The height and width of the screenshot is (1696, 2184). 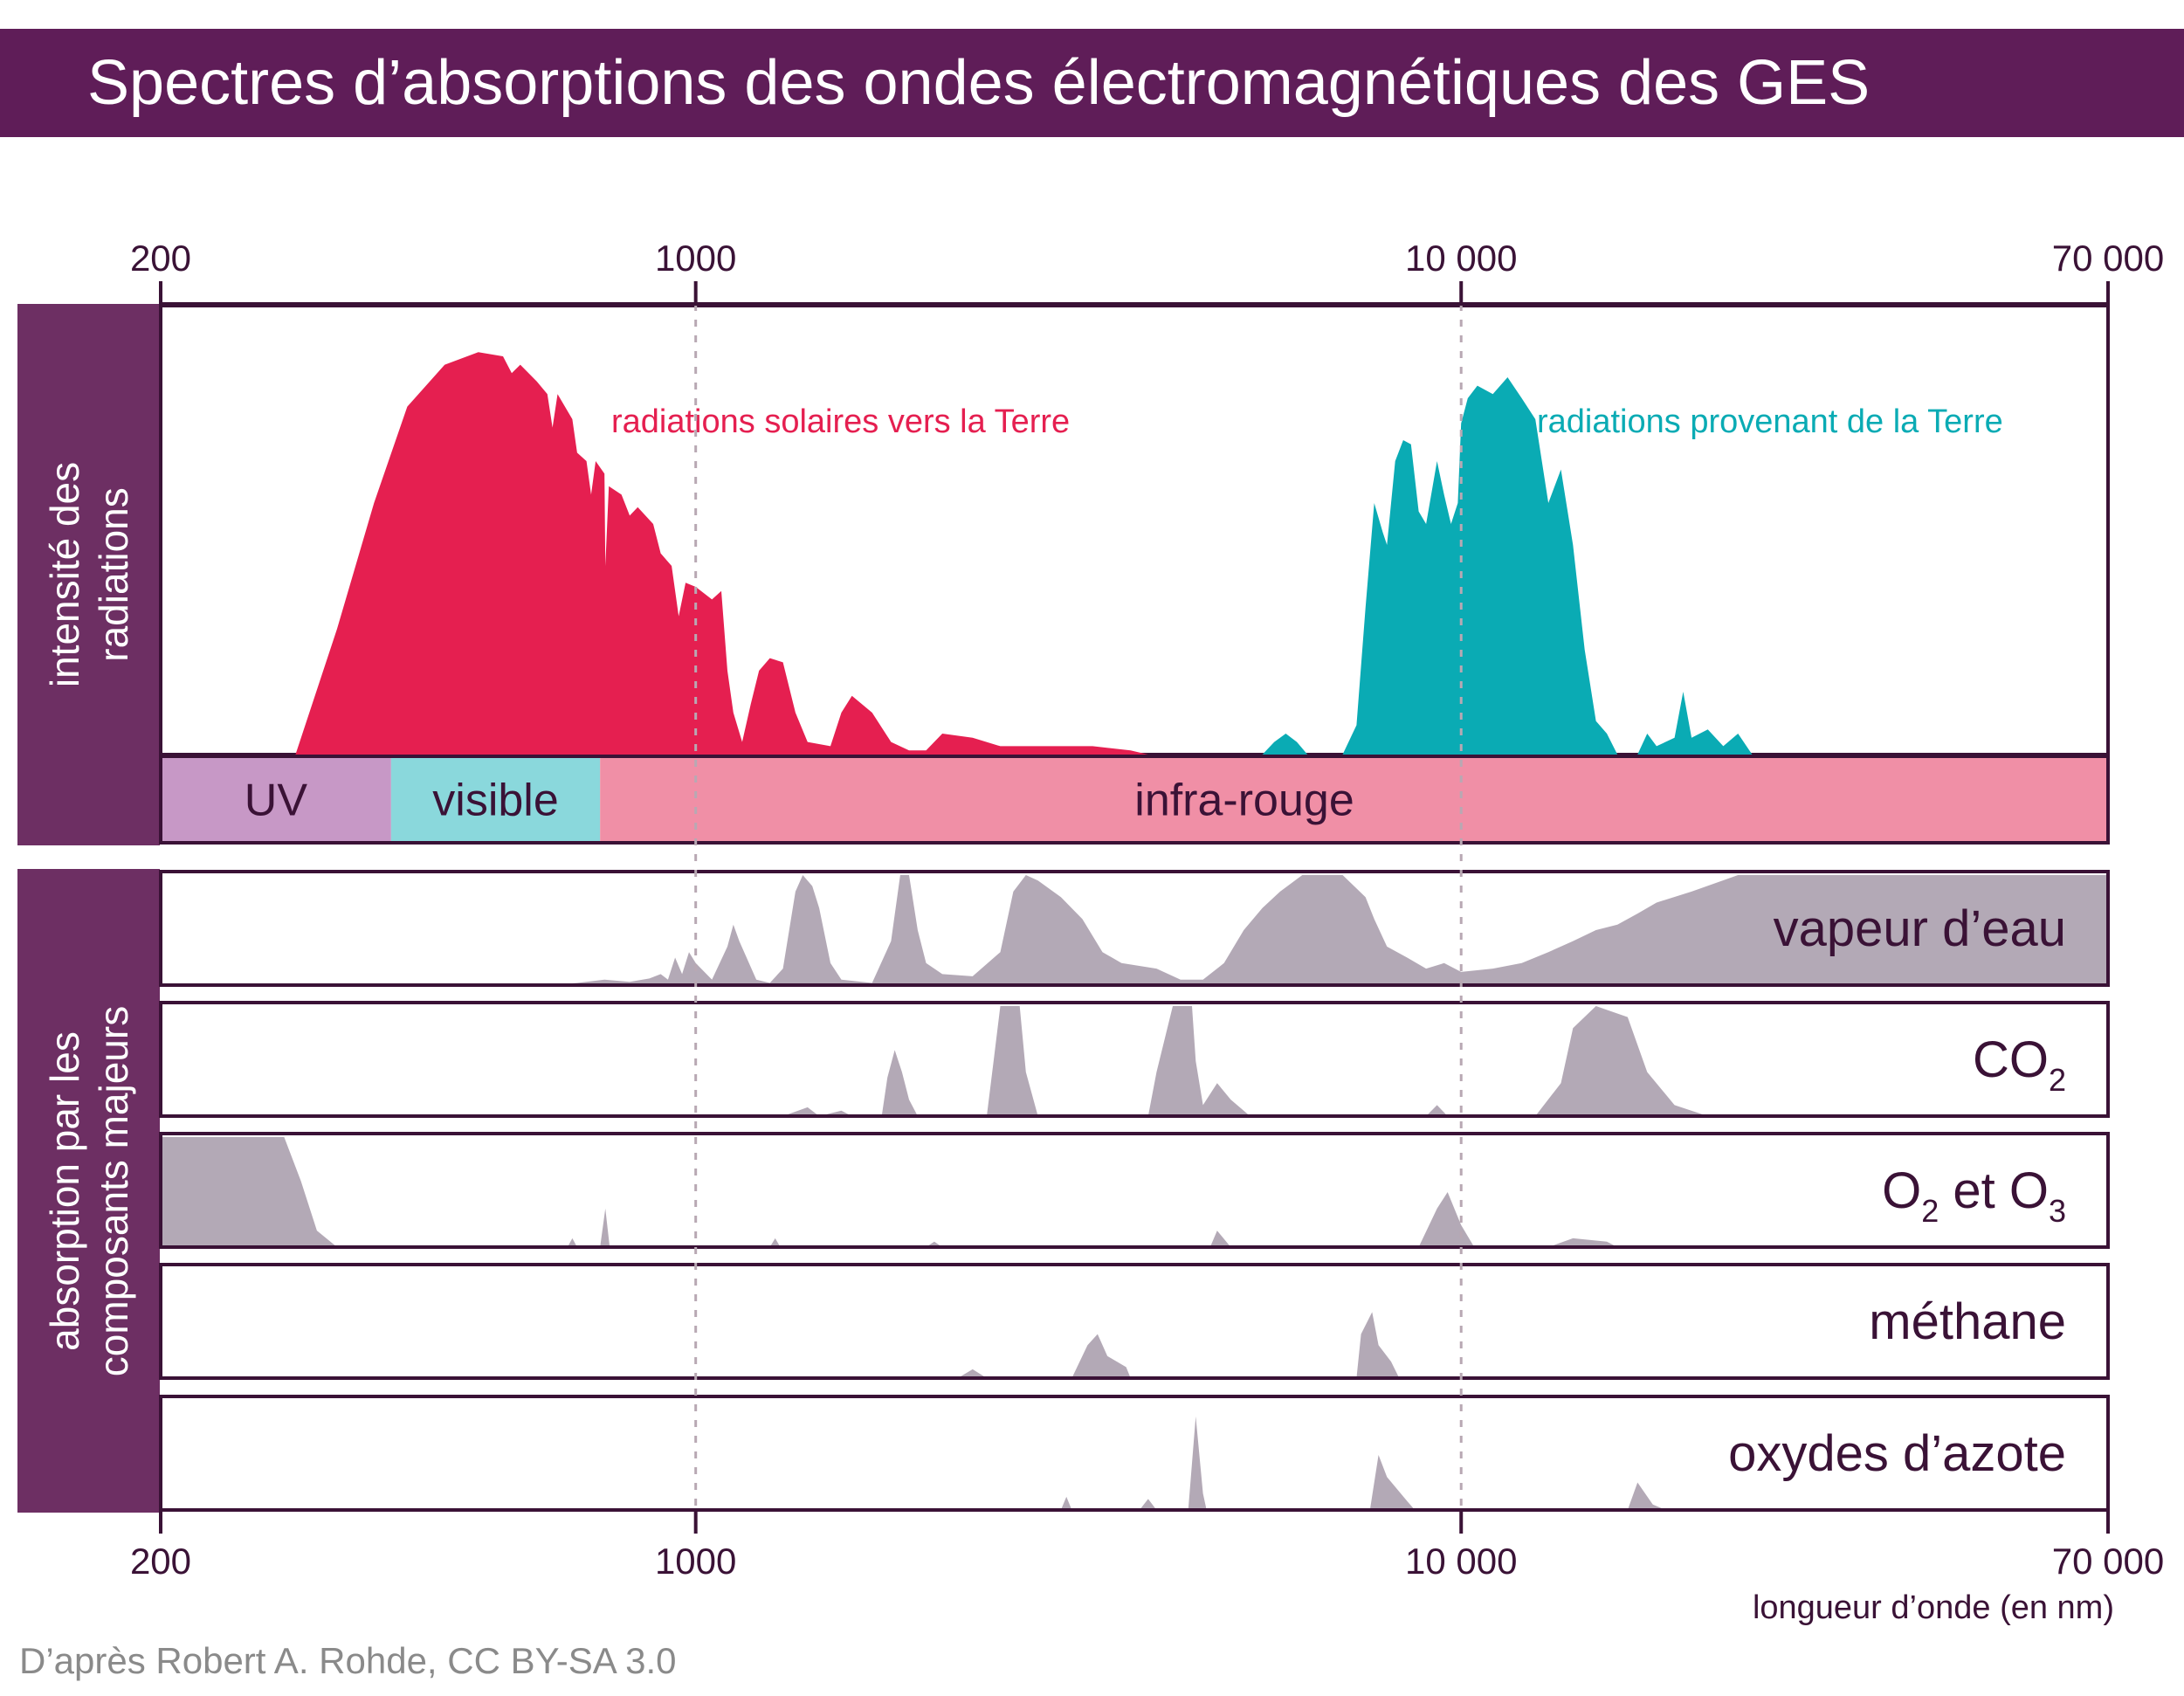 What do you see at coordinates (1974, 1195) in the screenshot?
I see `panel-label-oxygen-ozone: O2 et O3` at bounding box center [1974, 1195].